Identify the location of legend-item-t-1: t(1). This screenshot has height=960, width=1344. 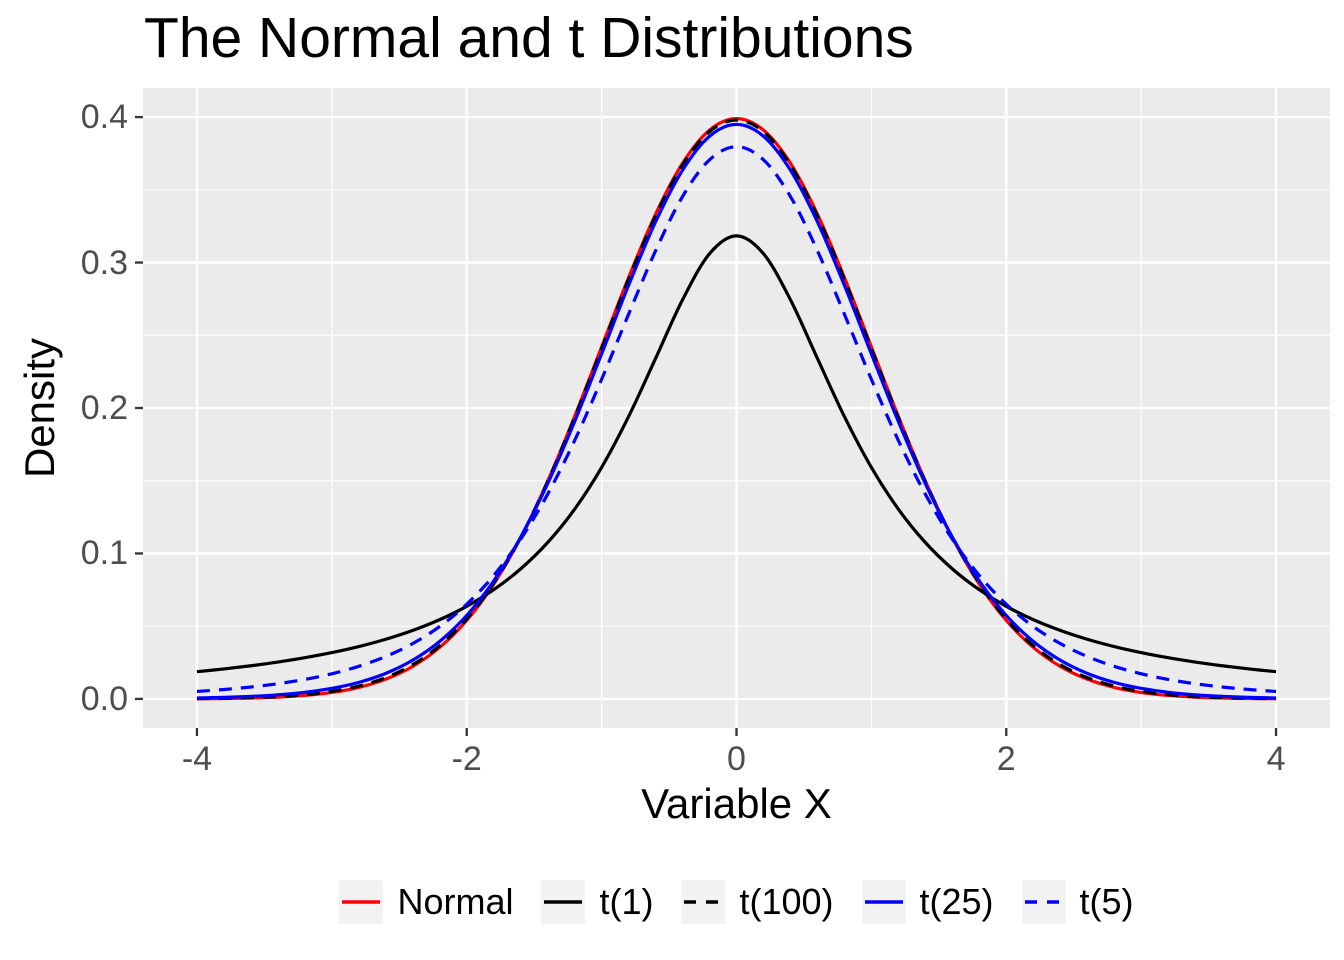
(597, 902).